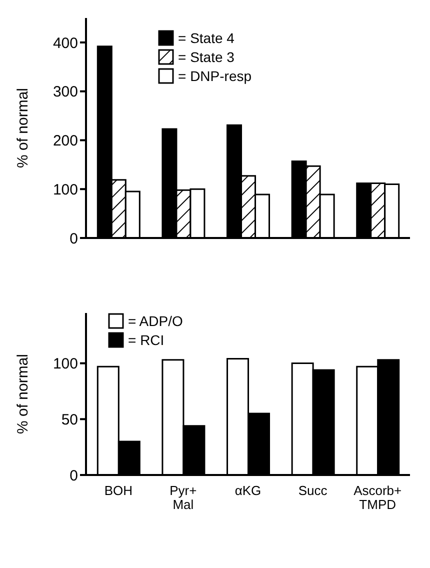 Image resolution: width=430 pixels, height=568 pixels. I want to click on x-tick-label: BOH, so click(118, 490).